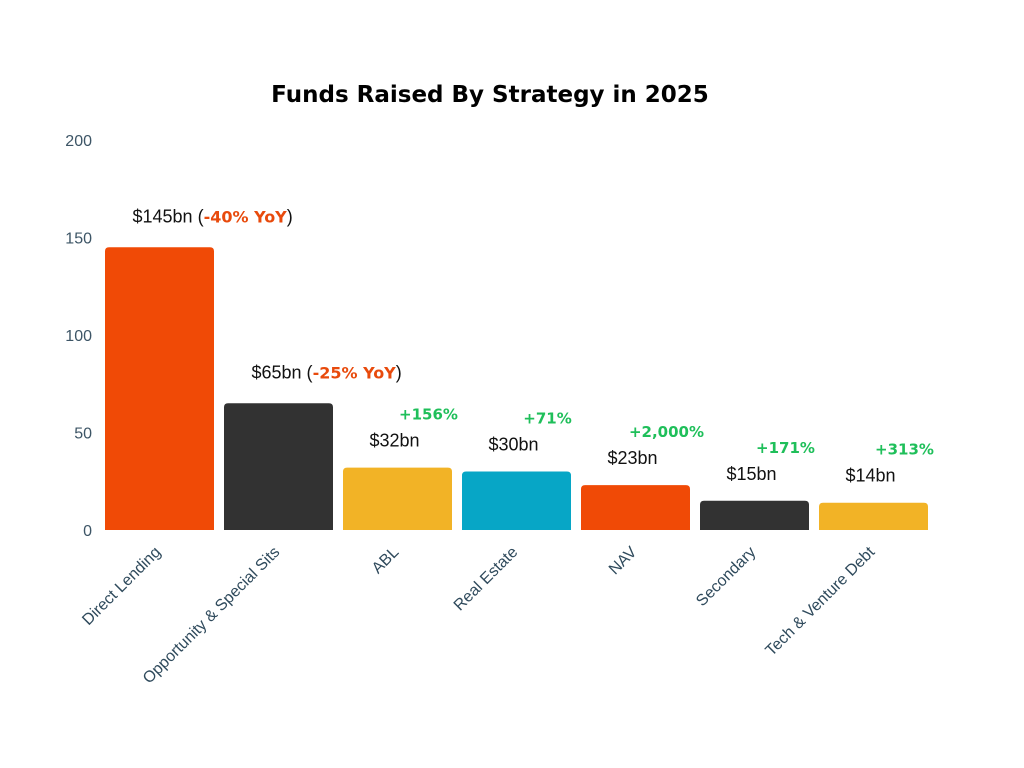 Image resolution: width=1024 pixels, height=768 pixels. What do you see at coordinates (513, 445) in the screenshot?
I see `value-label: $30bn` at bounding box center [513, 445].